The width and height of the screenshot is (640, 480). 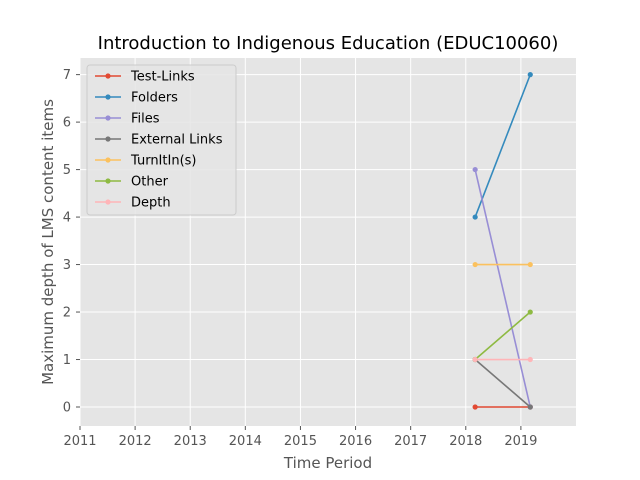 I want to click on legend-label: Files, so click(x=145, y=119).